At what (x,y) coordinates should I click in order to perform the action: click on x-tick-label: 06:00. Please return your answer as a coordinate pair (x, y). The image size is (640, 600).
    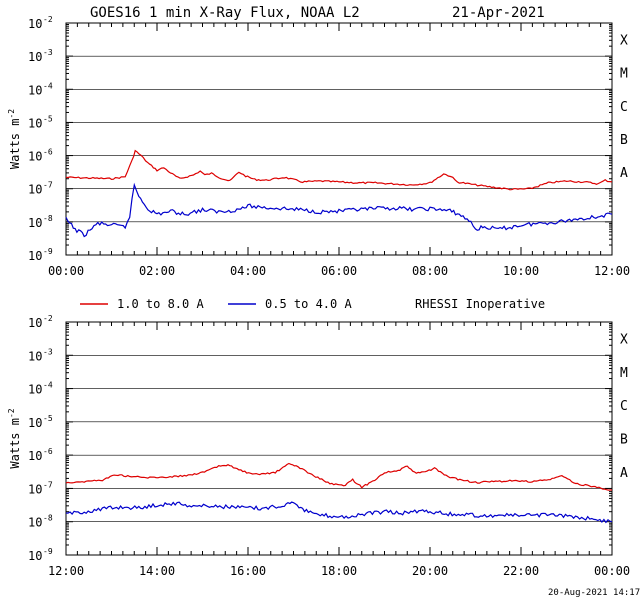
    Looking at the image, I should click on (339, 271).